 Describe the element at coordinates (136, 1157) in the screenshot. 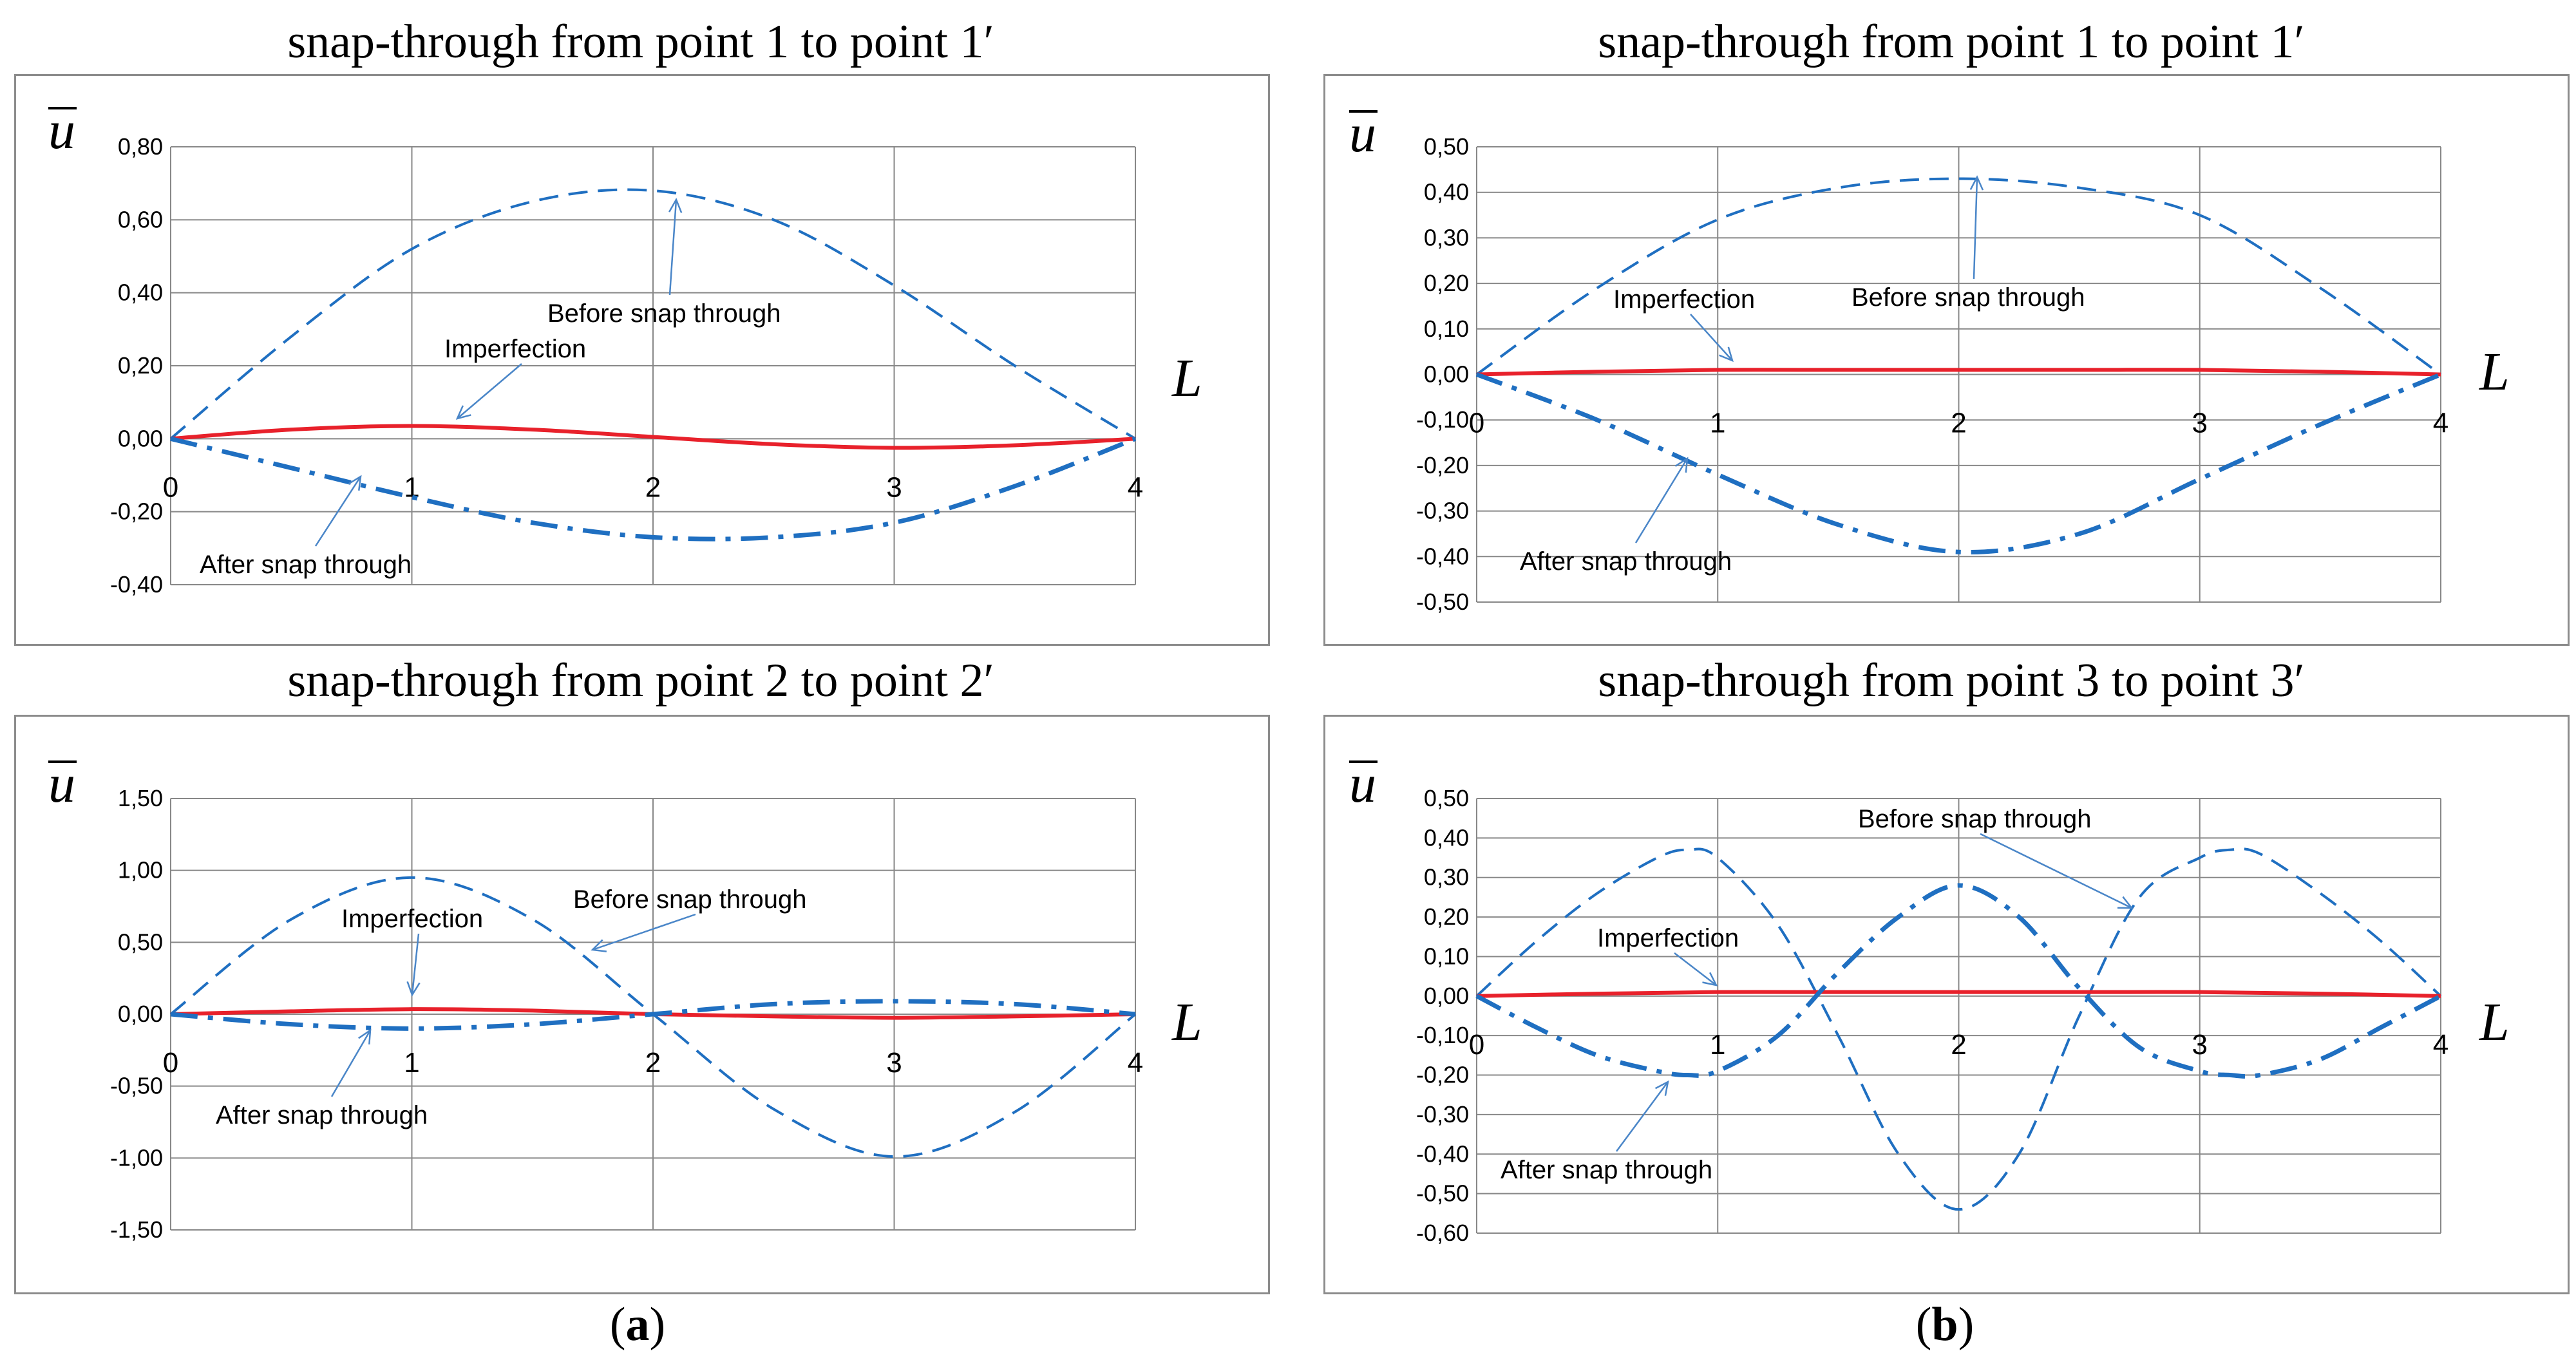

I see `y-tick-label: -1,00` at that location.